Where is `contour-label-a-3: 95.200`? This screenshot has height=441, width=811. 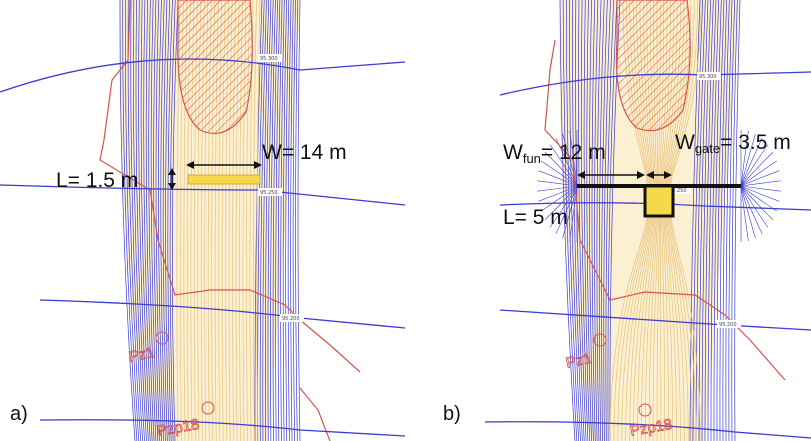
contour-label-a-3: 95.200 is located at coordinates (291, 319).